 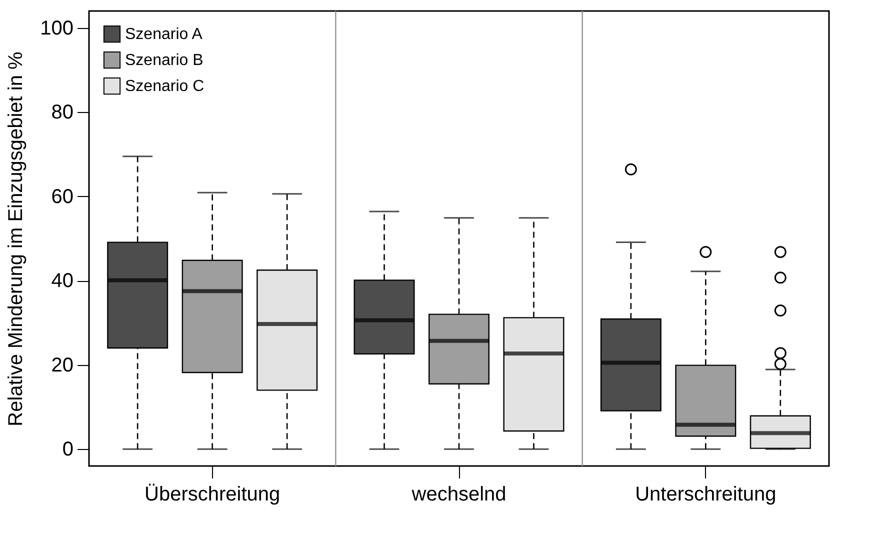 I want to click on y-tick-label: 60, so click(x=62, y=197).